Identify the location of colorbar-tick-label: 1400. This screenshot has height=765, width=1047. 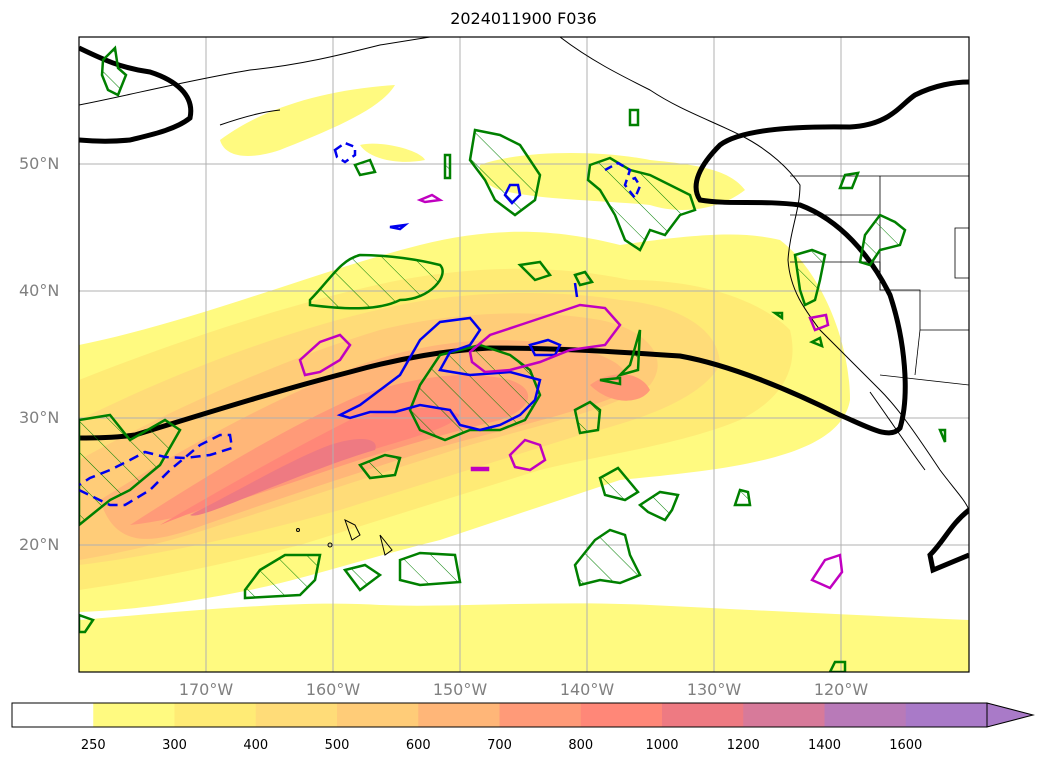
(824, 745).